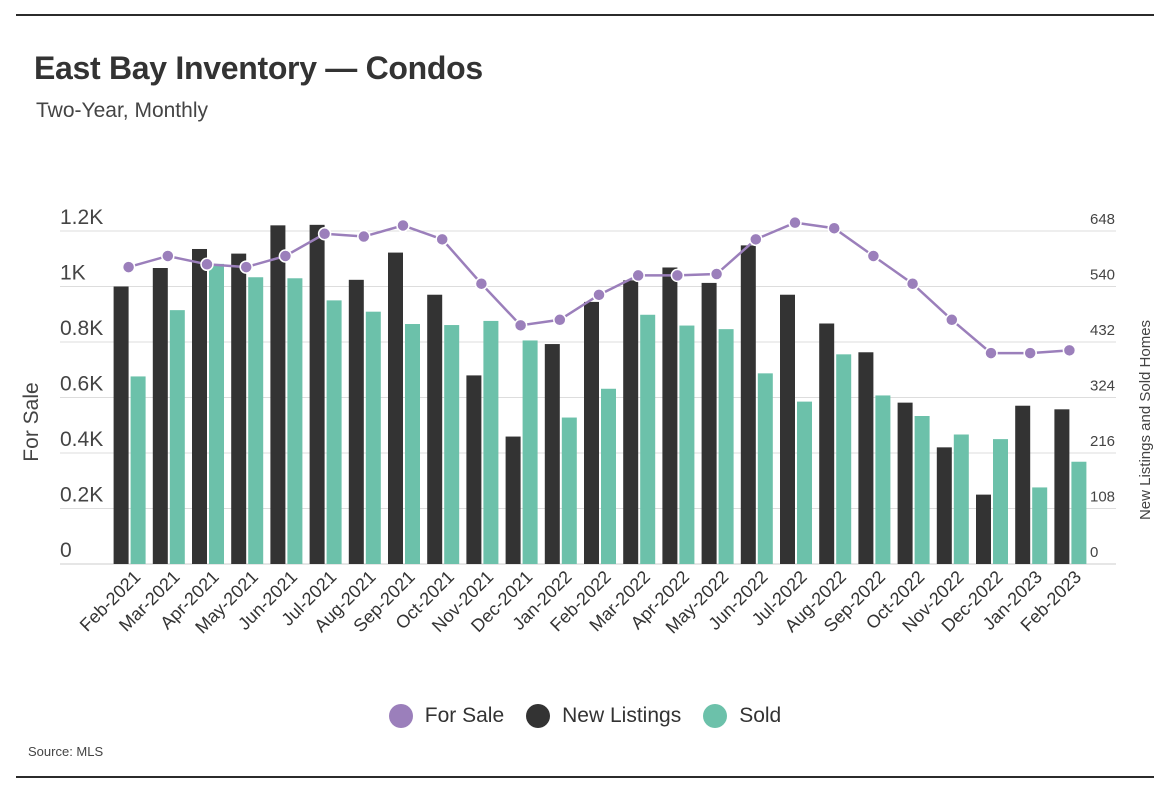  What do you see at coordinates (81, 217) in the screenshot?
I see `y-tick-label: 1.2K` at bounding box center [81, 217].